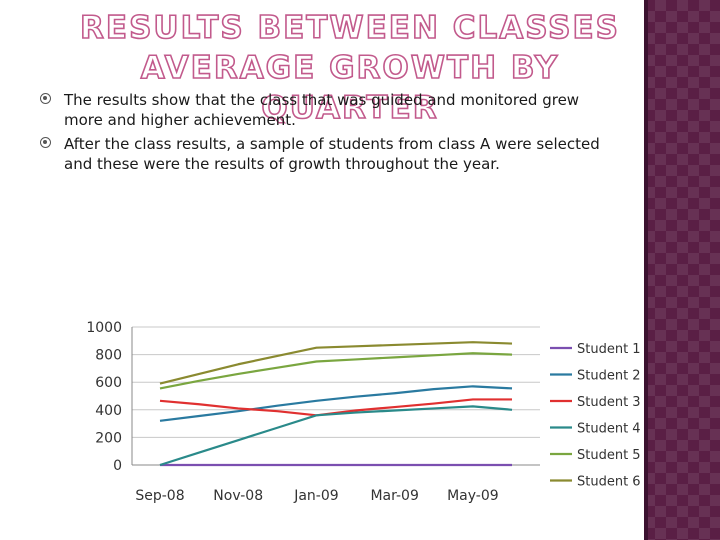 The width and height of the screenshot is (720, 540). What do you see at coordinates (238, 496) in the screenshot?
I see `x-tick-label: Nov-08` at bounding box center [238, 496].